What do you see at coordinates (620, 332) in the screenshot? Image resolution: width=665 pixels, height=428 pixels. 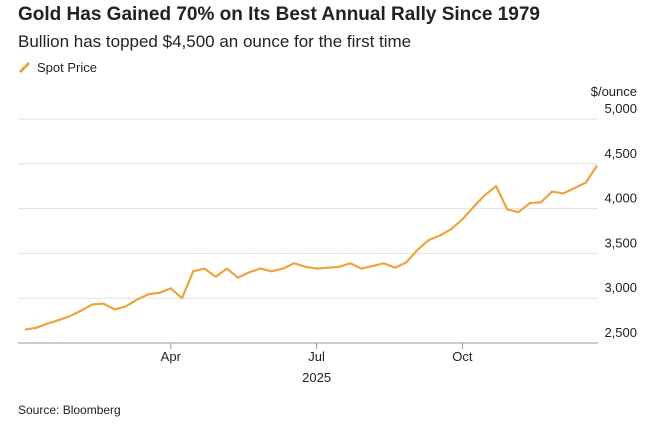 I see `y-tick-label: 2,500` at bounding box center [620, 332].